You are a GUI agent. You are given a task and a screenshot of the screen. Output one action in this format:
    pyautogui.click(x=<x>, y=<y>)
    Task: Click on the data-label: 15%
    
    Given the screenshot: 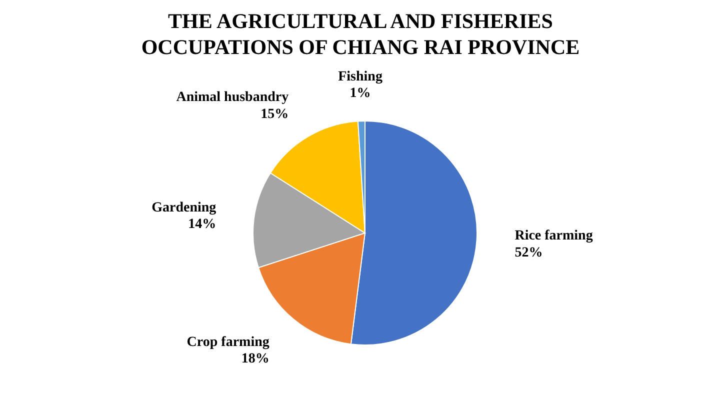 What is the action you would take?
    pyautogui.click(x=274, y=114)
    